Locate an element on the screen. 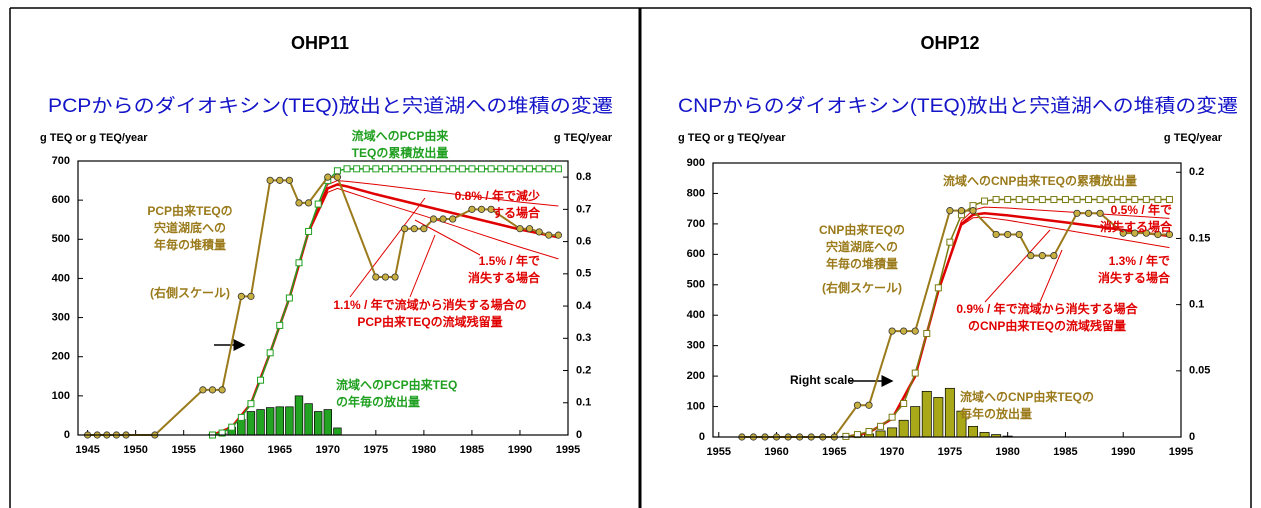 Image resolution: width=1261 pixels, height=508 pixels. chart-title: PCPからのダイオキシン(TEQ)放出と宍道湖への堆積の変遷 is located at coordinates (330, 106).